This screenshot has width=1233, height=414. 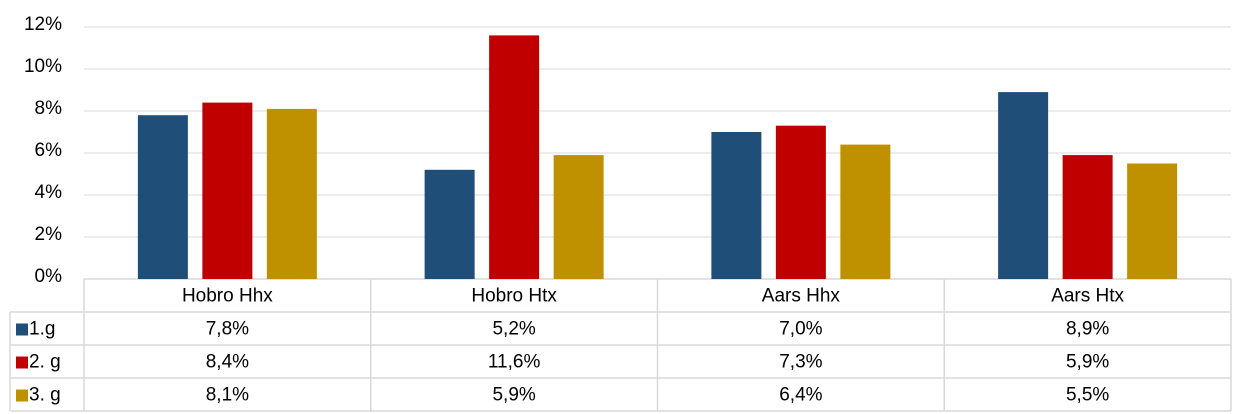 I want to click on y-tick-label: 2%, so click(x=49, y=234).